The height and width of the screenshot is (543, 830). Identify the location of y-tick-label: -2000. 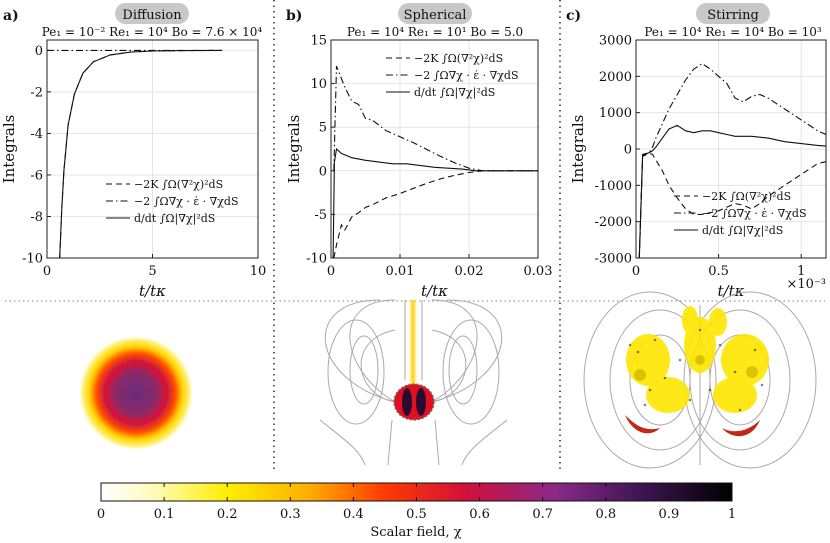
(613, 222).